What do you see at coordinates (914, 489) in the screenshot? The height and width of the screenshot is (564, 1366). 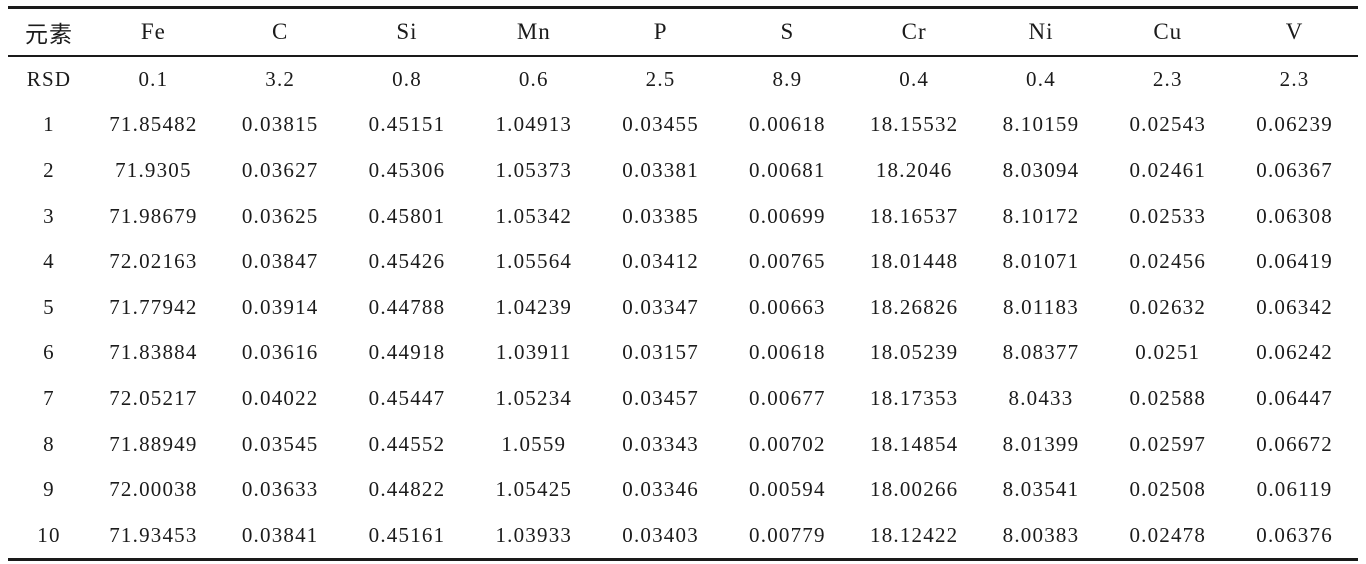 I see `table-cell: 18.00266` at bounding box center [914, 489].